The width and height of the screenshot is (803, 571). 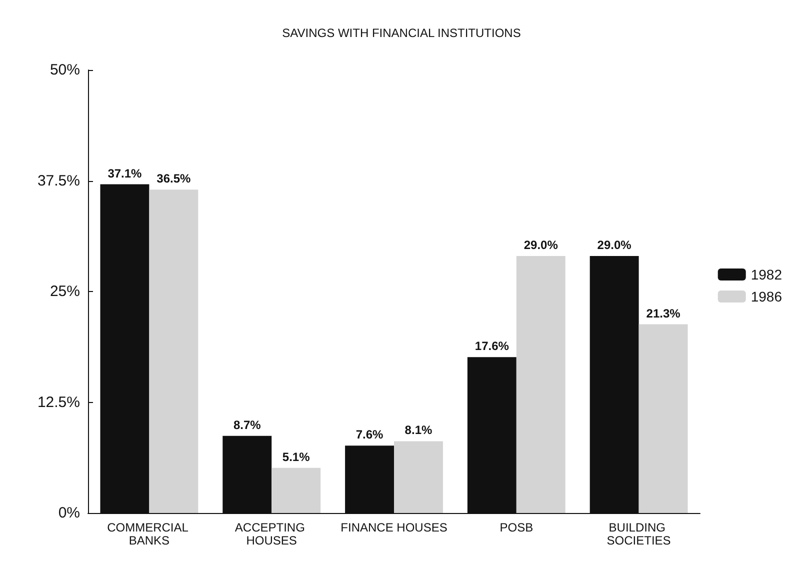 I want to click on data-label: 8.1%, so click(x=418, y=430).